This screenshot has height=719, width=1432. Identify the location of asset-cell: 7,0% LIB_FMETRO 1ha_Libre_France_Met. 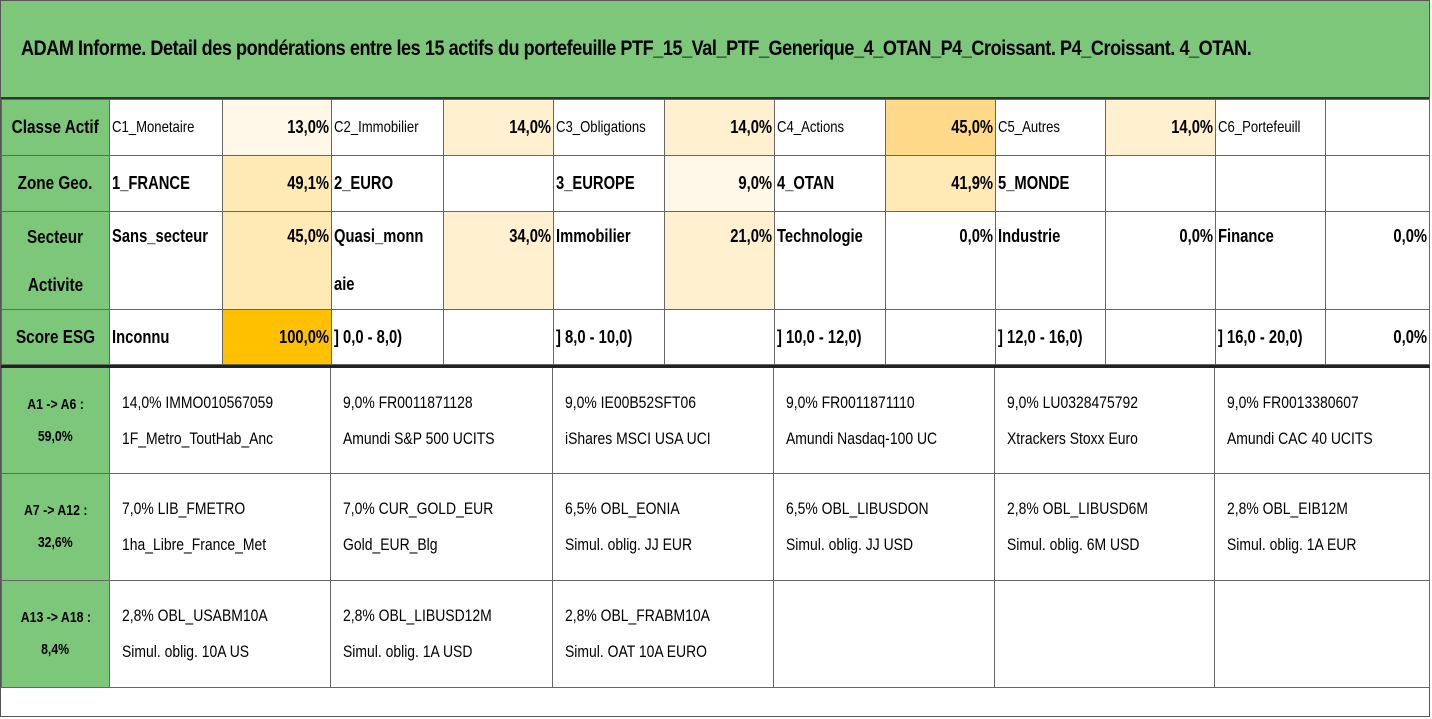
(220, 527).